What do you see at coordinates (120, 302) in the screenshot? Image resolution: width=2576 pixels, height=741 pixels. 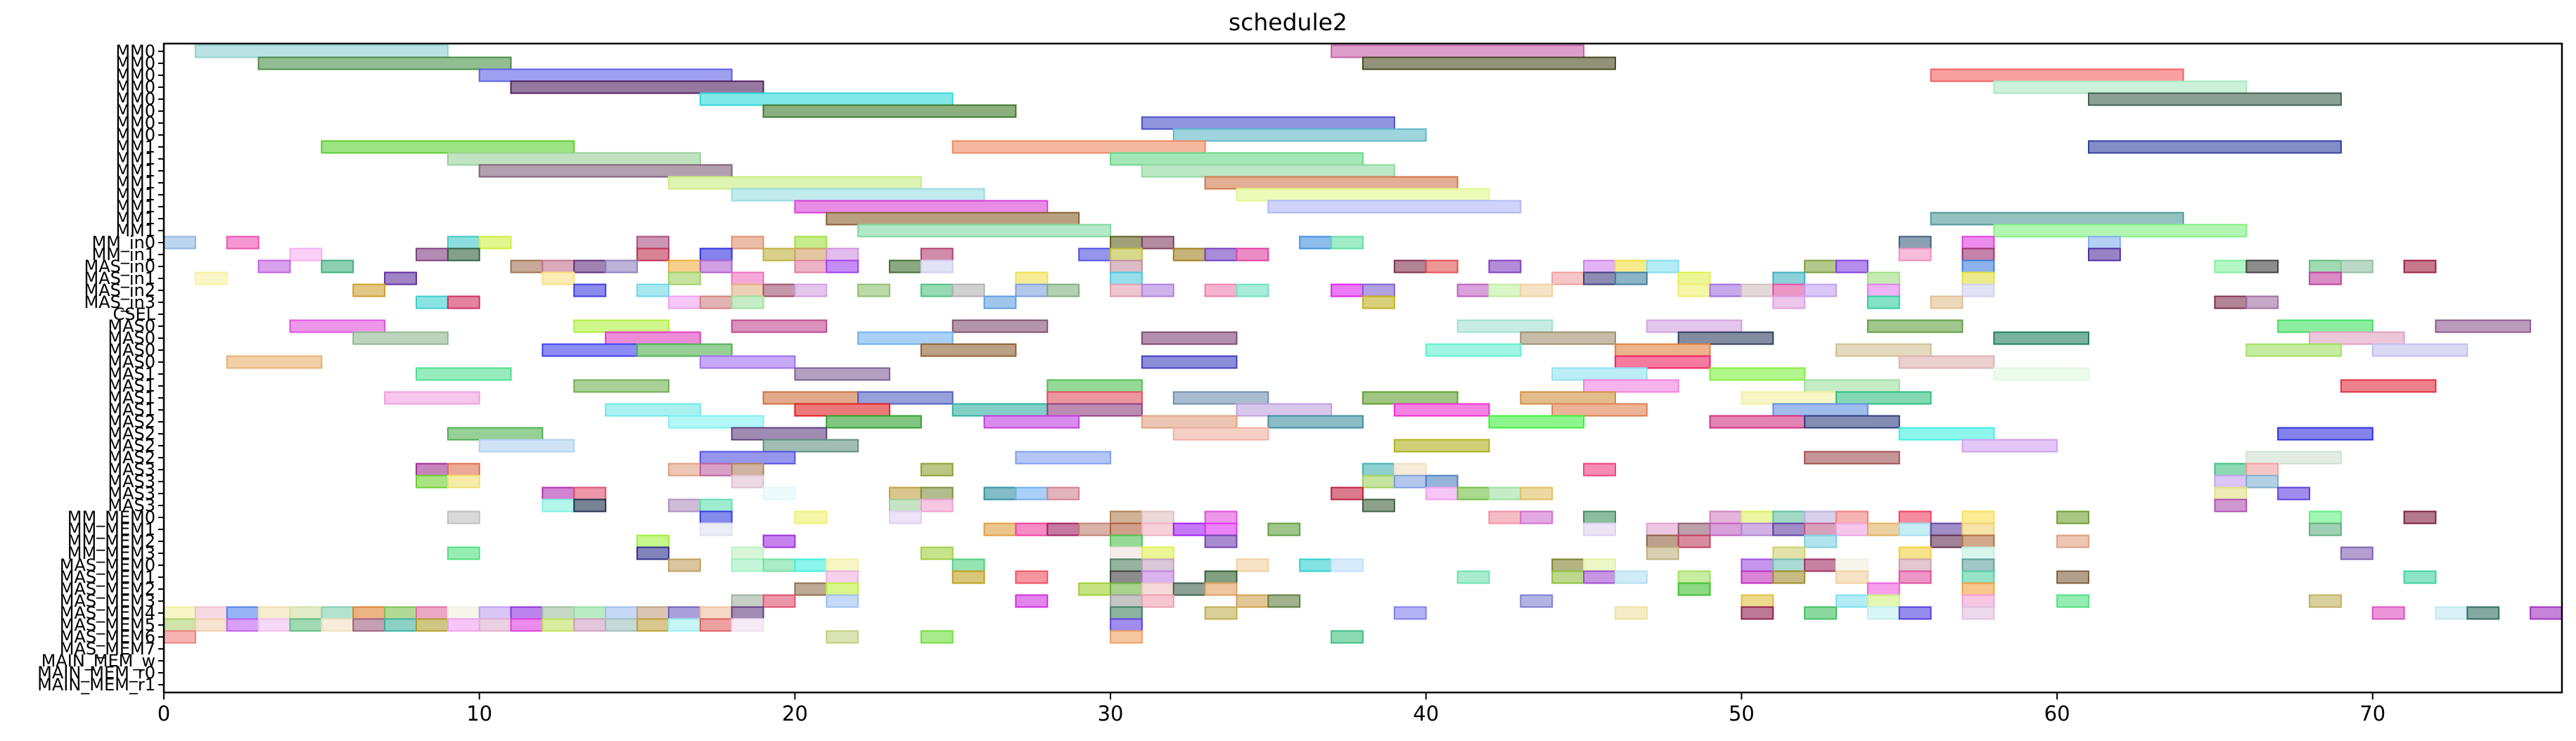 I see `y-tick-label: MAS_in3` at bounding box center [120, 302].